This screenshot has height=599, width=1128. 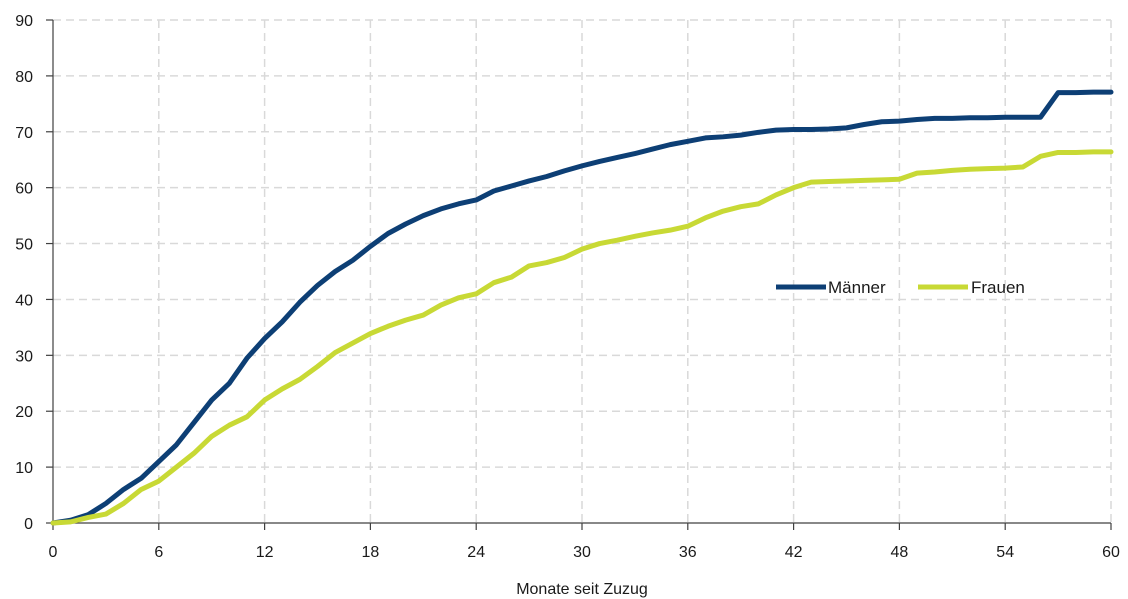 I want to click on y-tick-label: 40, so click(x=24, y=300).